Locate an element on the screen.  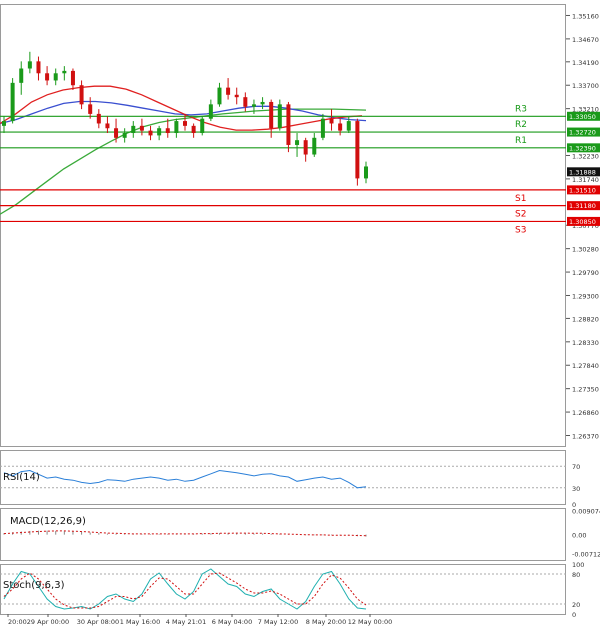
rsi-title: RSI(14) is located at coordinates (21, 477).